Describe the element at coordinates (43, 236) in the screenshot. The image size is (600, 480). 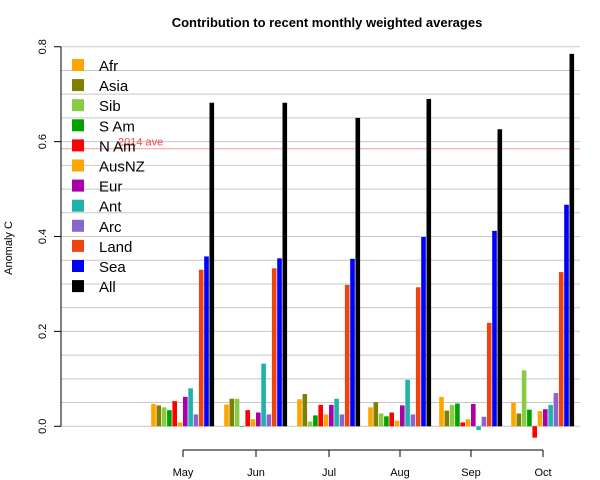
I see `y-tick-label: 0.4` at that location.